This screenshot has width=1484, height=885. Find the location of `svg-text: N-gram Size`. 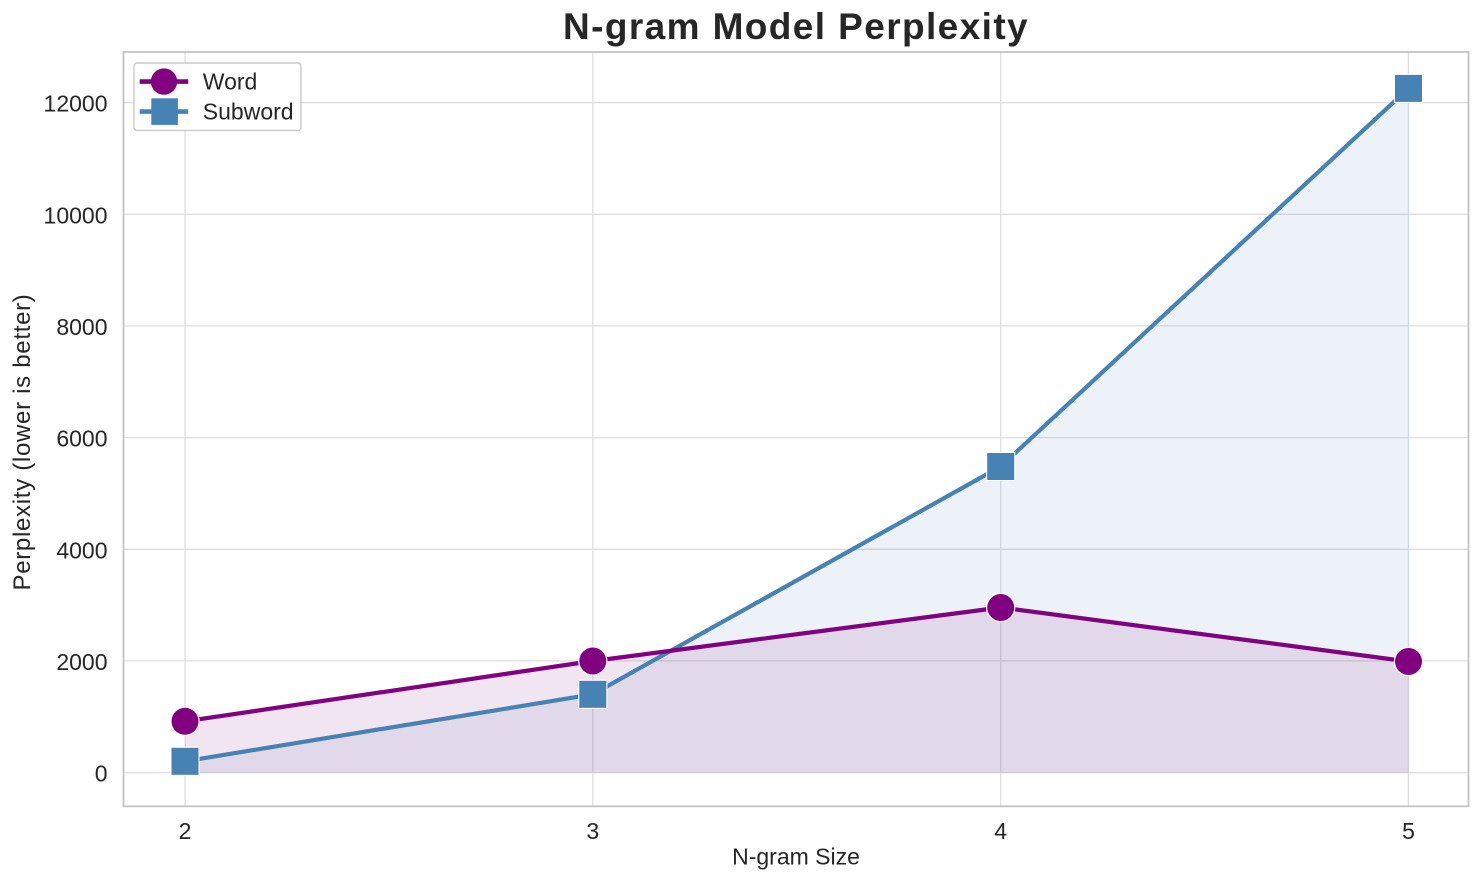

svg-text: N-gram Size is located at coordinates (796, 857).